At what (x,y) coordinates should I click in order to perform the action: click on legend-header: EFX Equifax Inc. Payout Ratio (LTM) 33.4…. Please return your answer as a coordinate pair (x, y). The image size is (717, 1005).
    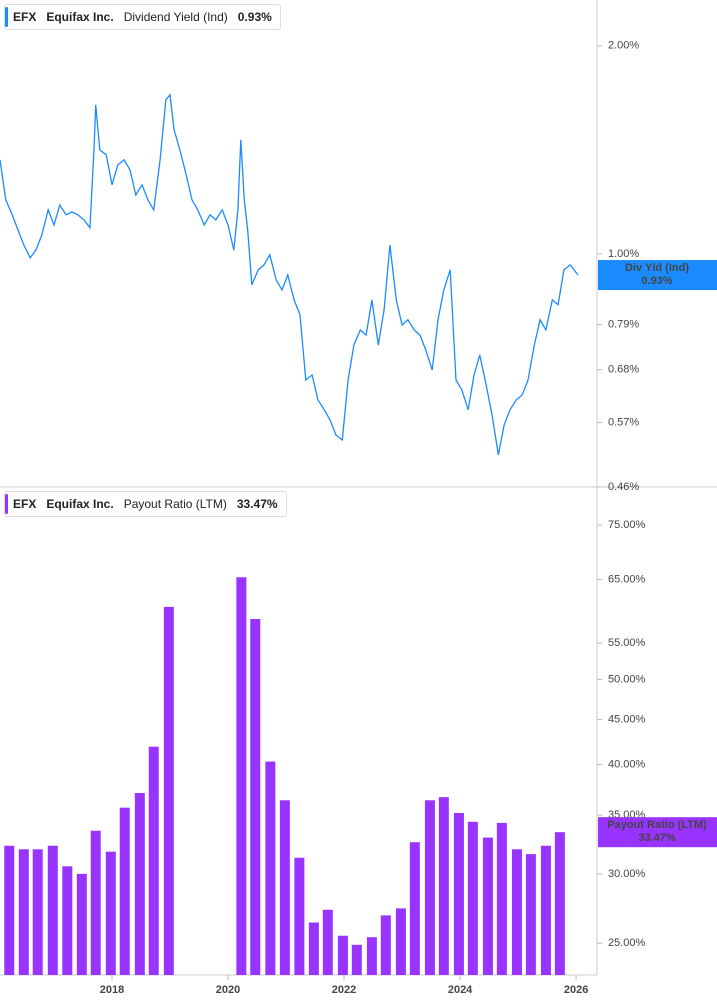
    Looking at the image, I should click on (145, 504).